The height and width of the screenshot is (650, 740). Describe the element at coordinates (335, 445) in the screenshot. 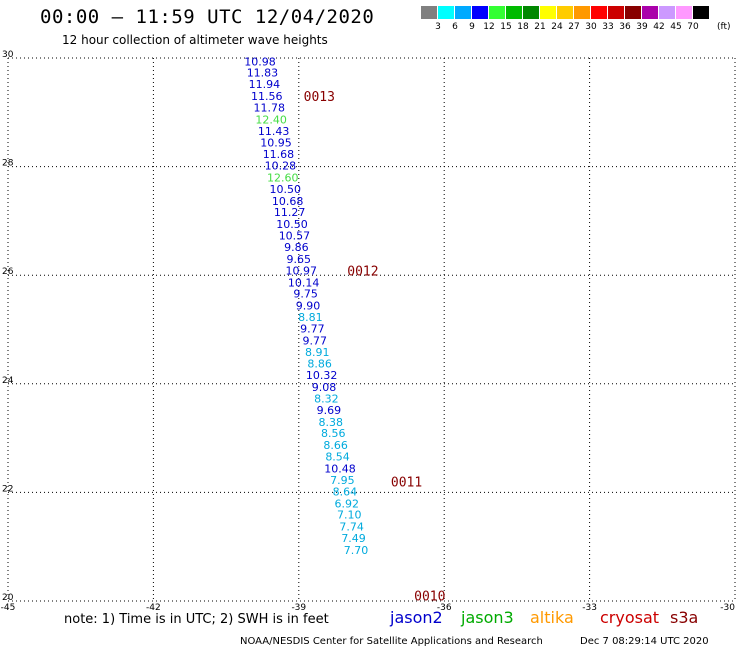

I see `wave-height-value: 8.66` at that location.